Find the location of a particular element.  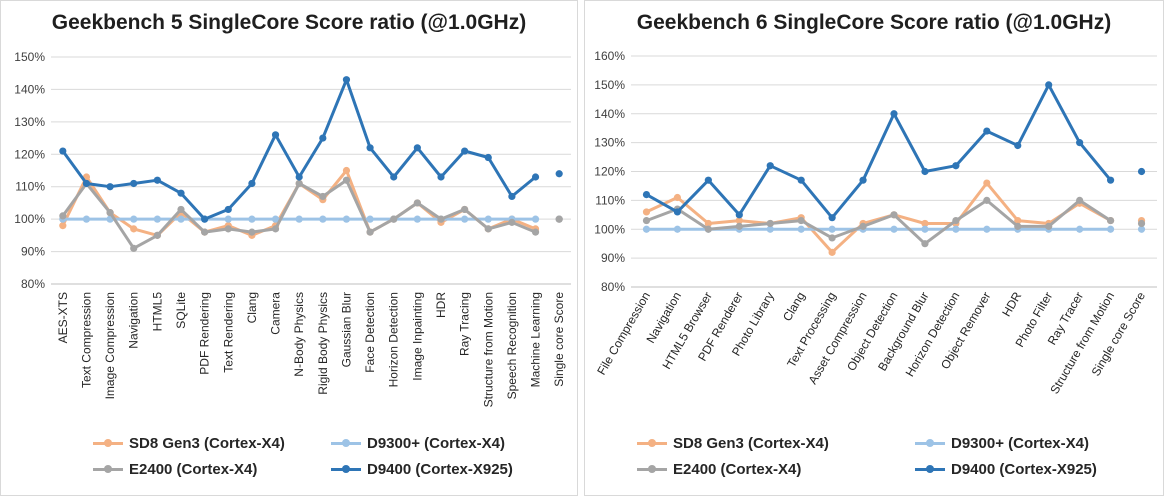

x-tick-label: Clang is located at coordinates (252, 307).